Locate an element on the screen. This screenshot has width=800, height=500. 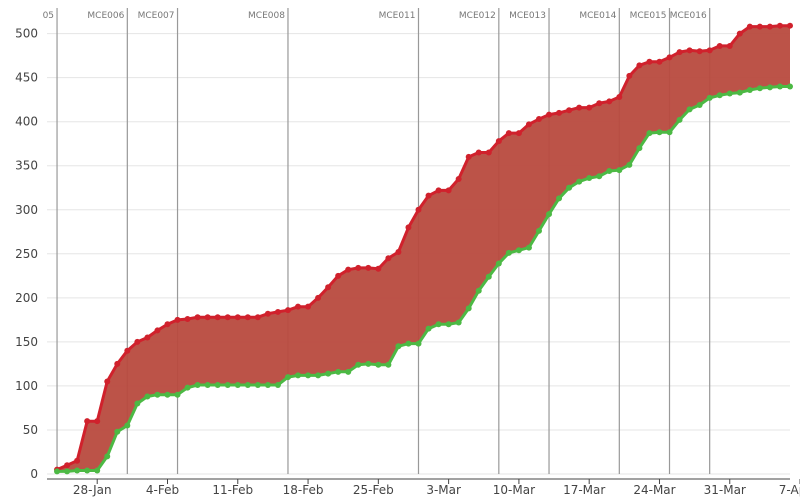
y-tick-label: 200 is located at coordinates (26, 298).